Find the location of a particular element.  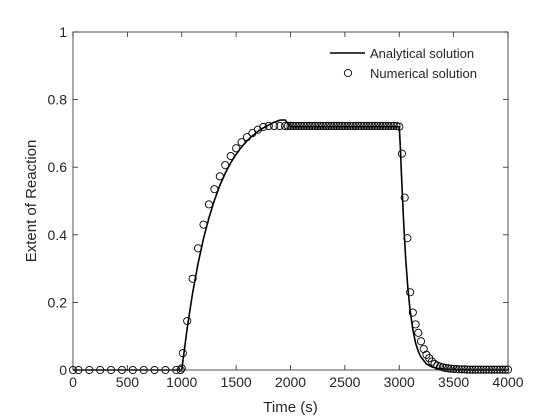

legend-label-analytical: Analytical solution is located at coordinates (422, 53).